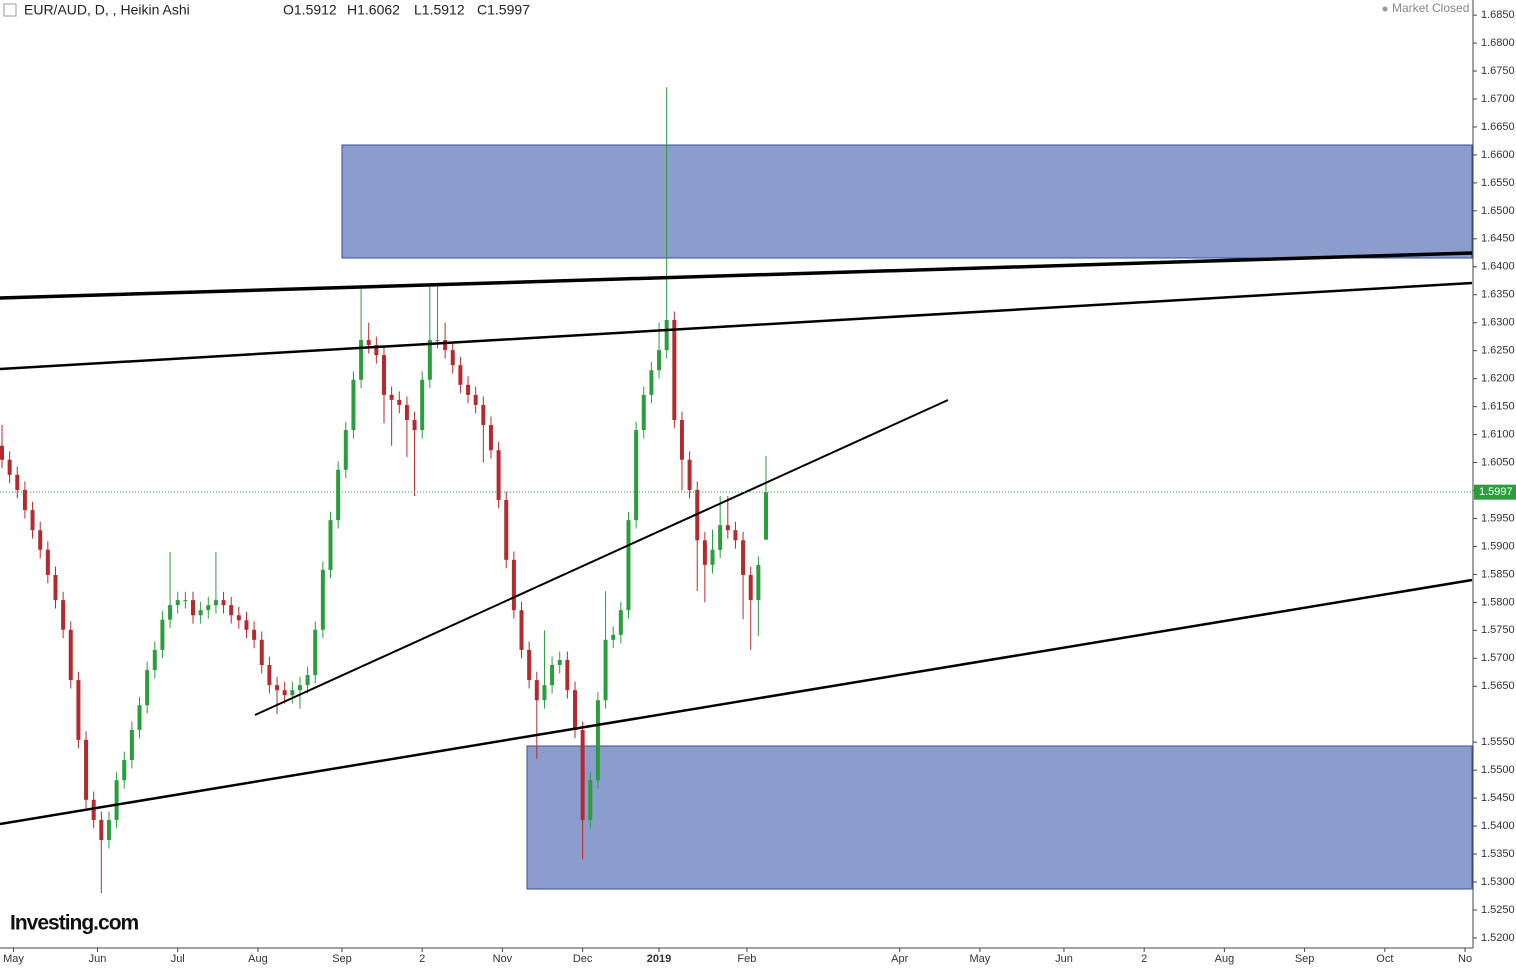 This screenshot has height=969, width=1516. What do you see at coordinates (10, 10) in the screenshot?
I see `menu-icon` at bounding box center [10, 10].